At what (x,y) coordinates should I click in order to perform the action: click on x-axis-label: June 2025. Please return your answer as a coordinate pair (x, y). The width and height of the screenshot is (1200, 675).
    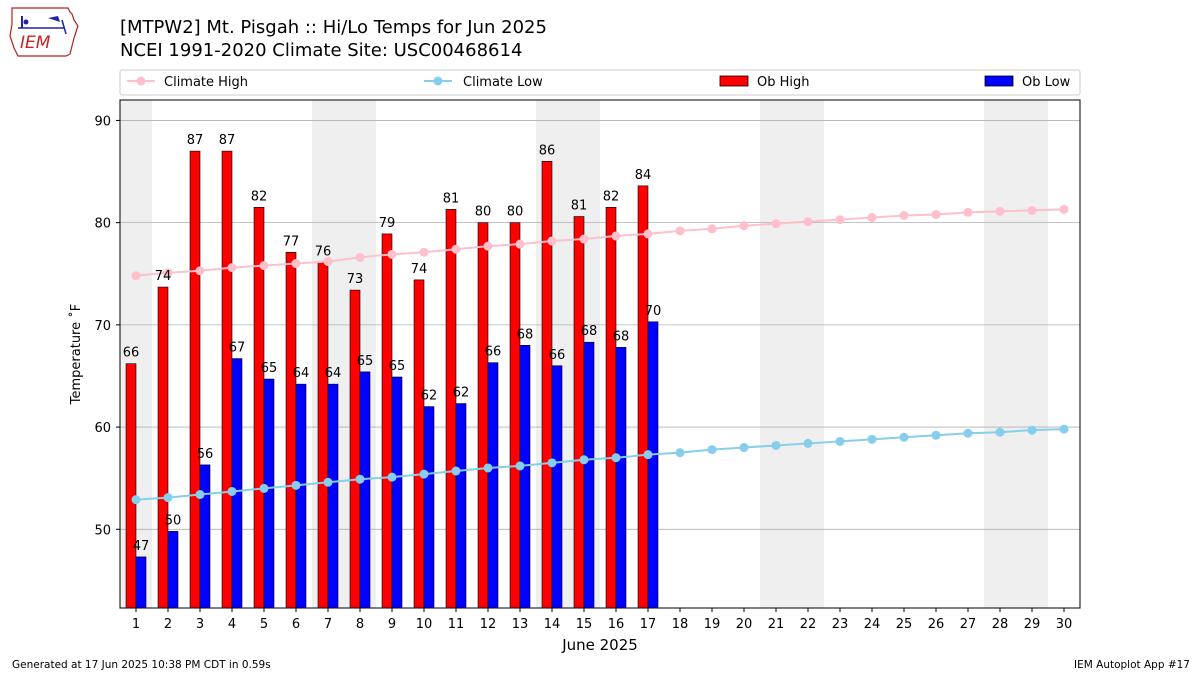
    Looking at the image, I should click on (599, 645).